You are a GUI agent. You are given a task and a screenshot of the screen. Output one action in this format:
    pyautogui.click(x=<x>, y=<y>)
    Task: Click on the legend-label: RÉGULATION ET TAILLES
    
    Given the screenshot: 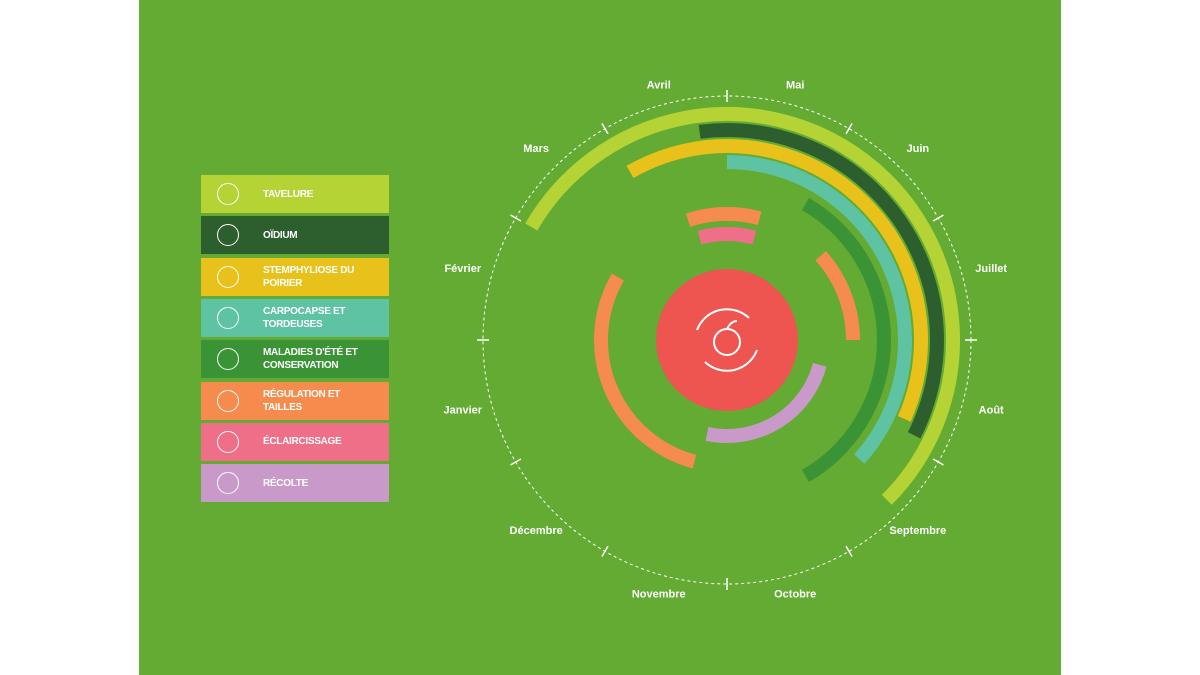 What is the action you would take?
    pyautogui.click(x=302, y=400)
    